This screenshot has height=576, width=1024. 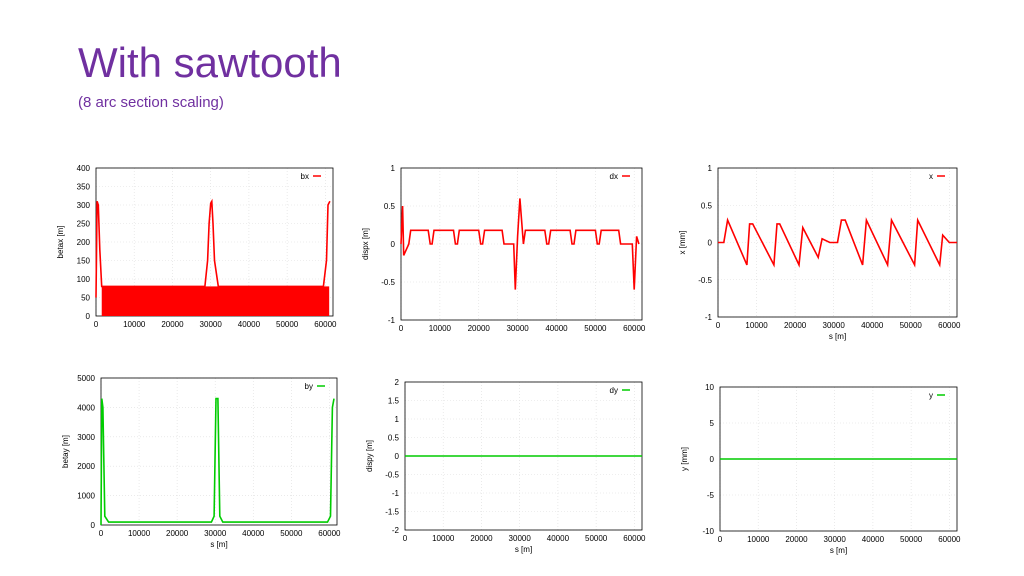 I want to click on chart3-xtick-label: 10000, so click(x=139, y=533).